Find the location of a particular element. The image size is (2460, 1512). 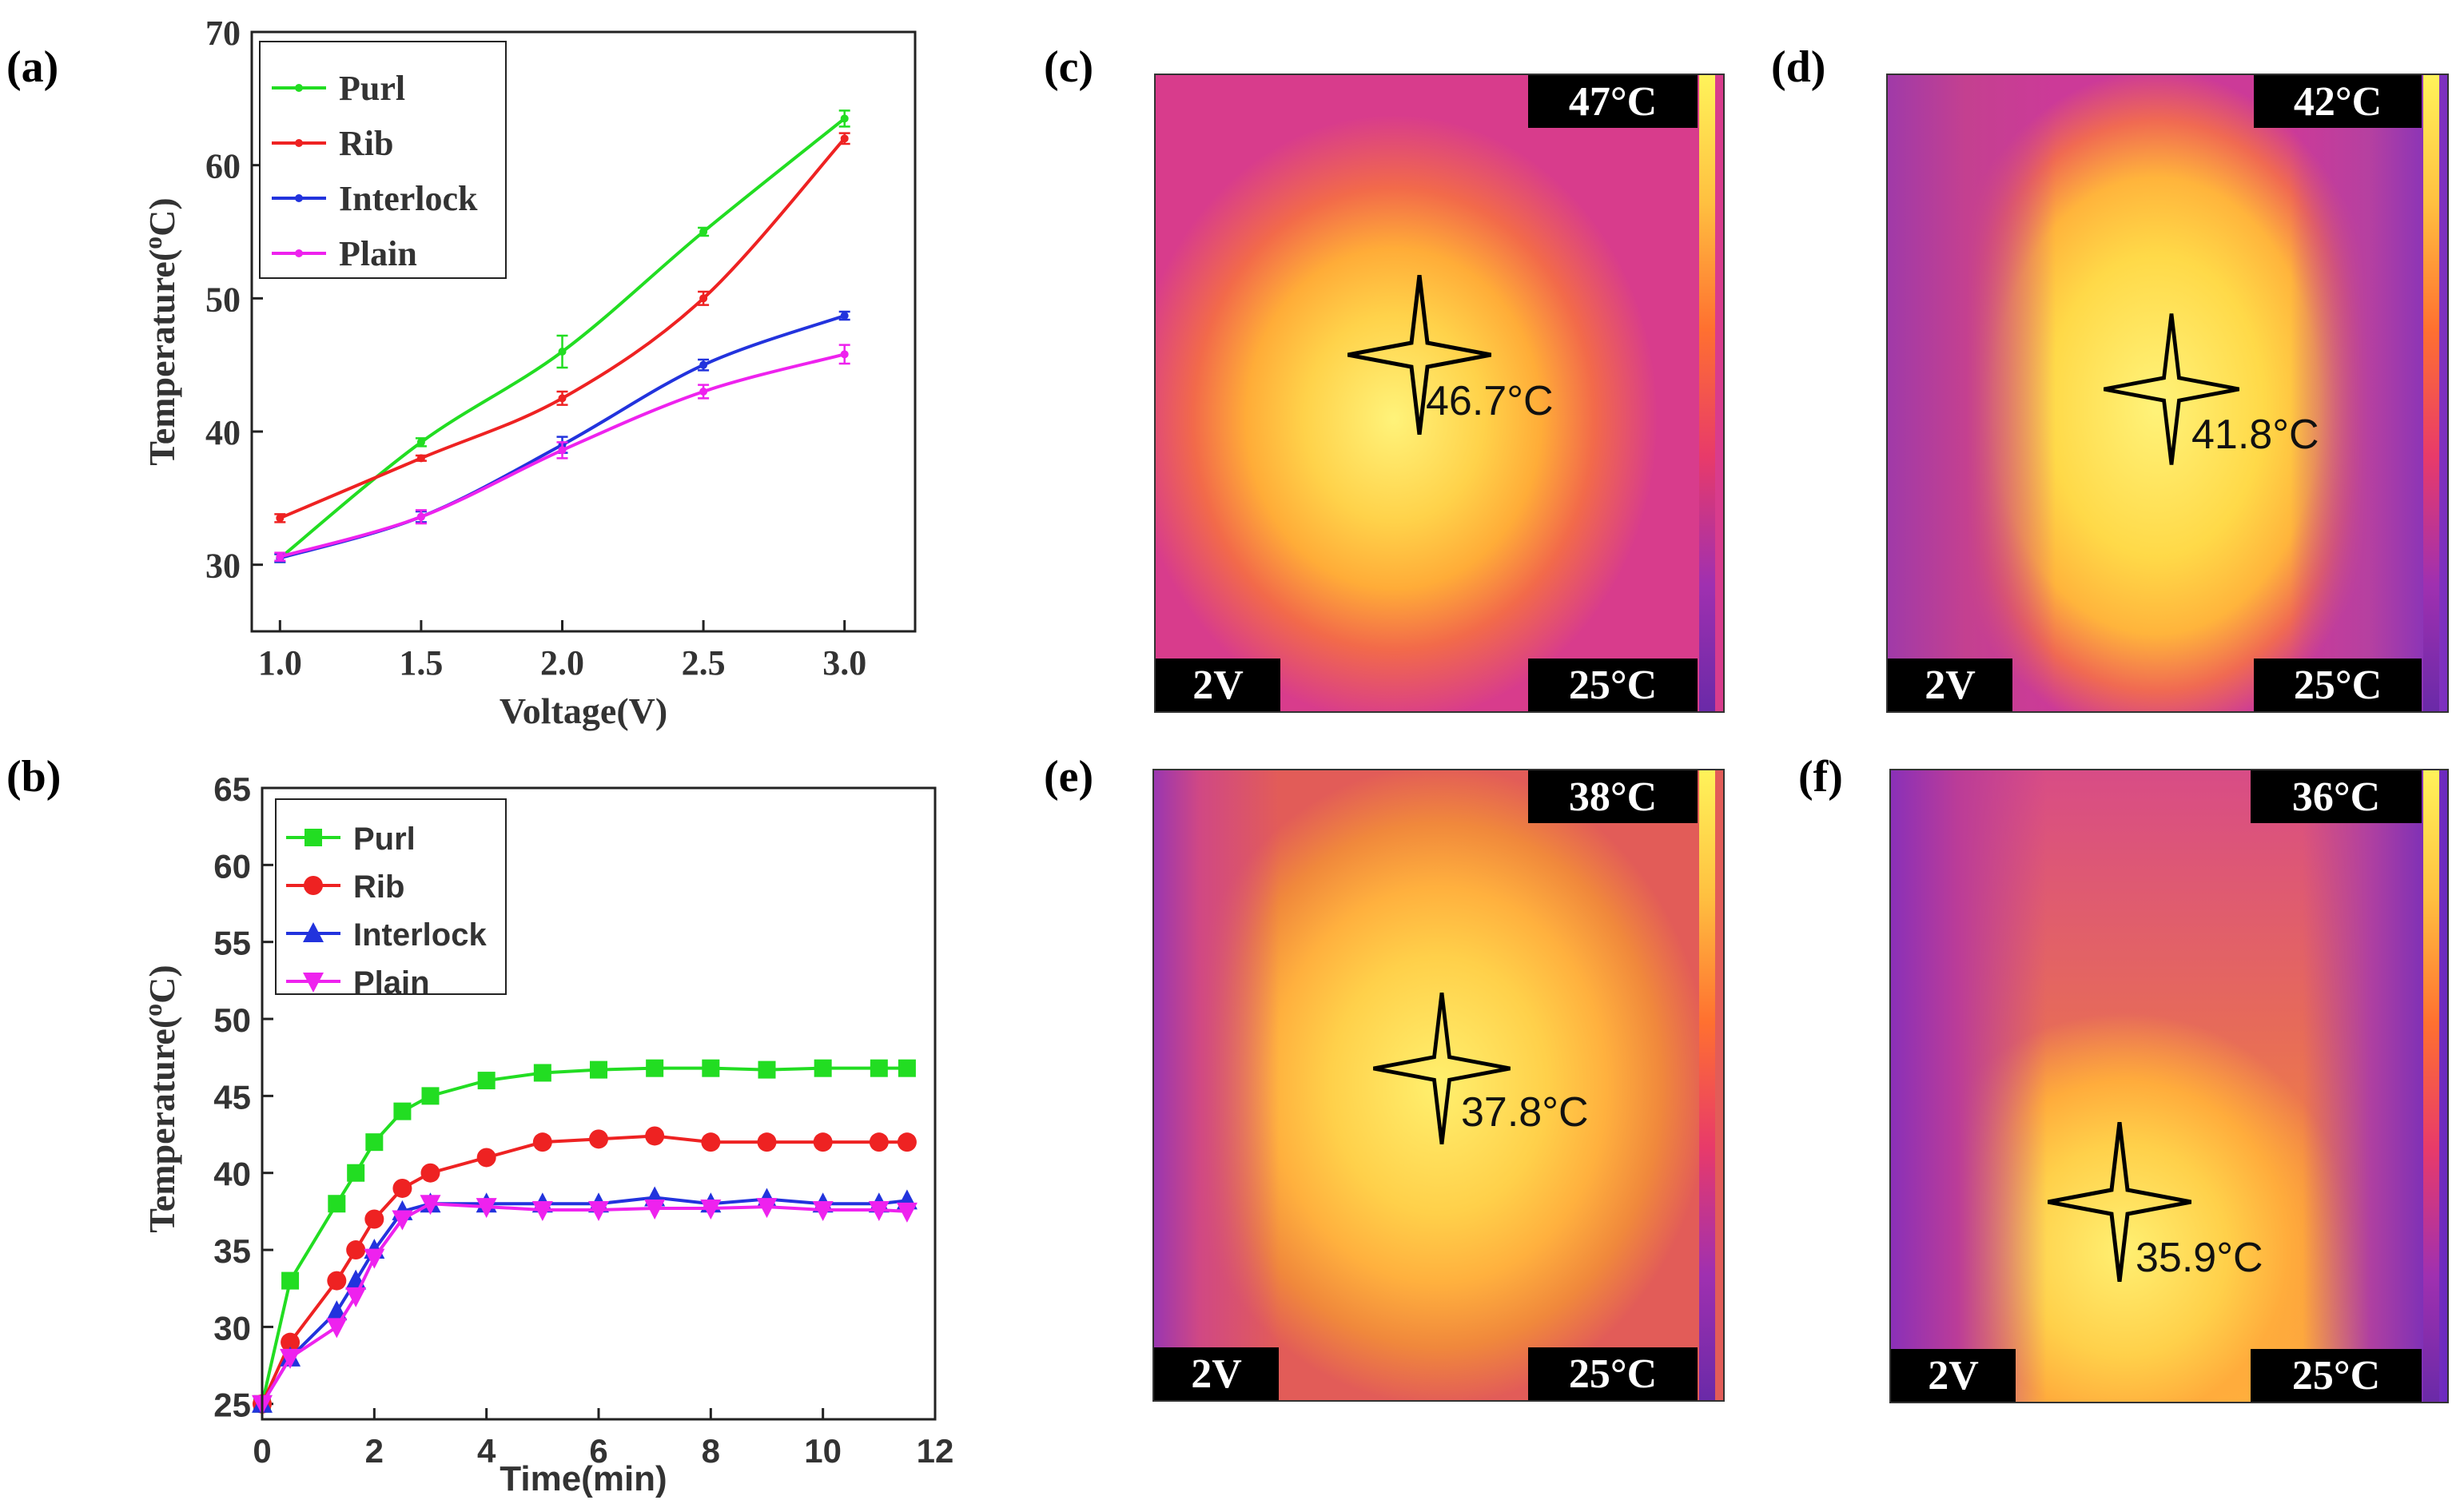

chart-b-legend-label-plain: Plain is located at coordinates (391, 983).